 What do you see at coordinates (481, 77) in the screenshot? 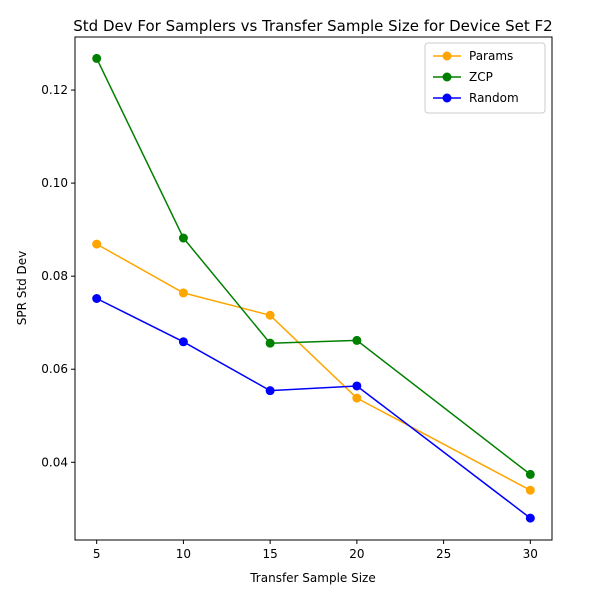
I see `legend-label-zcp: ZCP` at bounding box center [481, 77].